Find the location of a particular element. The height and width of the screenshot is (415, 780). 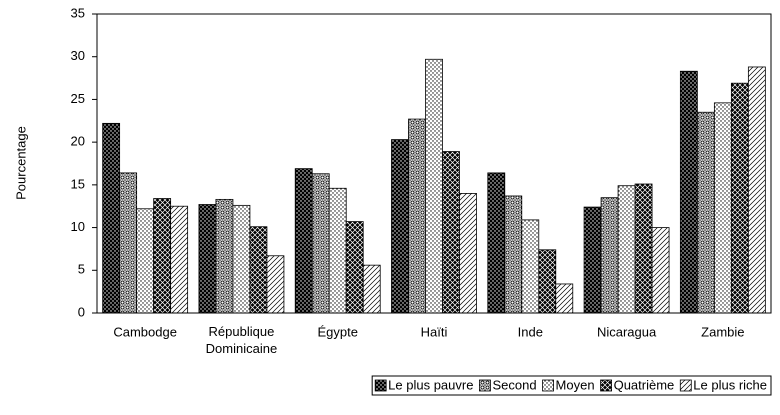

legend-label: Le plus pauvre is located at coordinates (430, 384).